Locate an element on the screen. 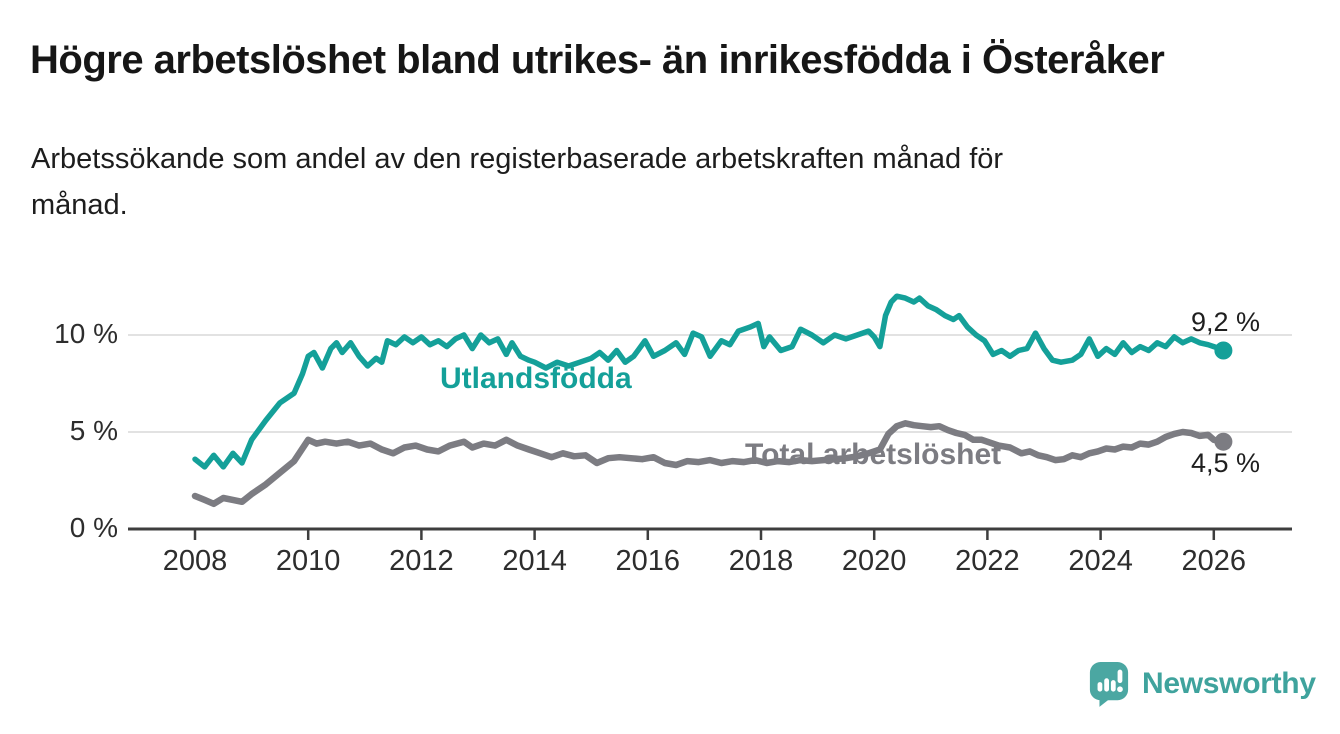 This screenshot has width=1340, height=734. x-tick-label: 2018 is located at coordinates (761, 561).